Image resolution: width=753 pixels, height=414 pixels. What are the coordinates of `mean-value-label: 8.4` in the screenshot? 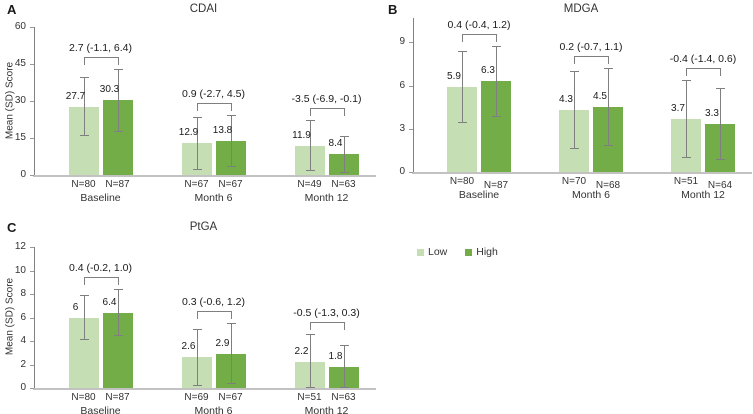 It's located at (335, 144).